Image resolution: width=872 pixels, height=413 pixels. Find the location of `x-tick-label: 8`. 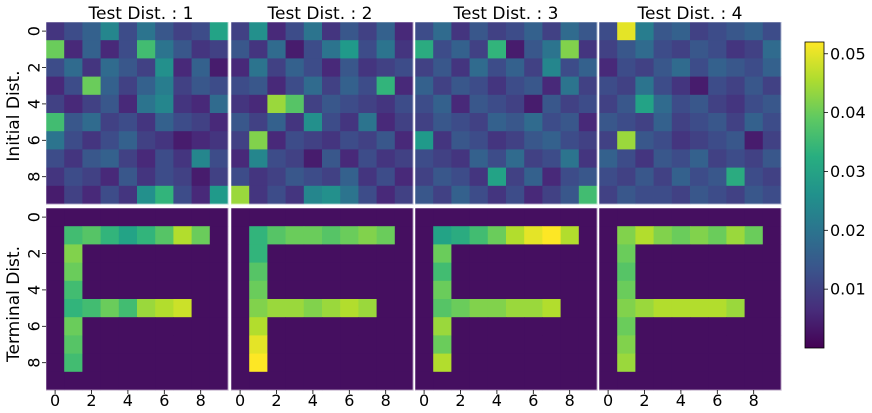

x-tick-label: 8 is located at coordinates (201, 400).